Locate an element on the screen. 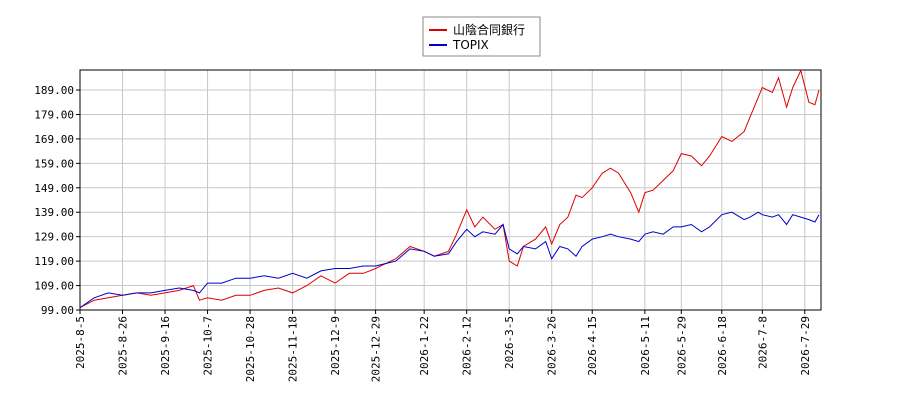 This screenshot has height=400, width=900. y-tick-label: 129.00 is located at coordinates (54, 237).